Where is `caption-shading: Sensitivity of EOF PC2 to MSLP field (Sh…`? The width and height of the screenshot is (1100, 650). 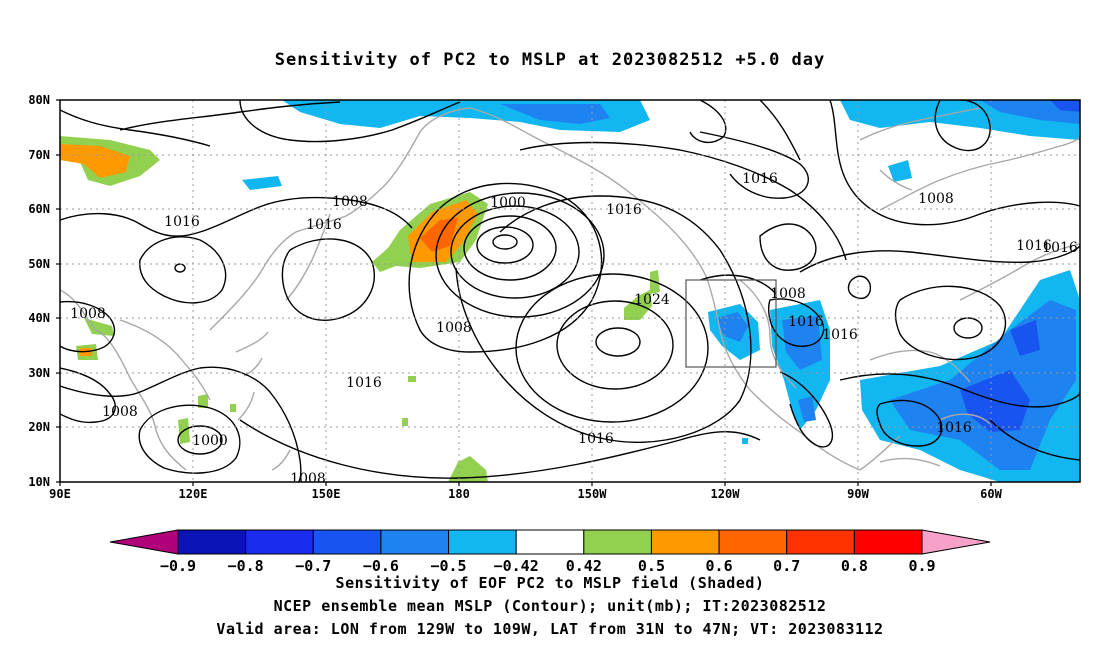 caption-shading: Sensitivity of EOF PC2 to MSLP field (Sh… is located at coordinates (550, 583).